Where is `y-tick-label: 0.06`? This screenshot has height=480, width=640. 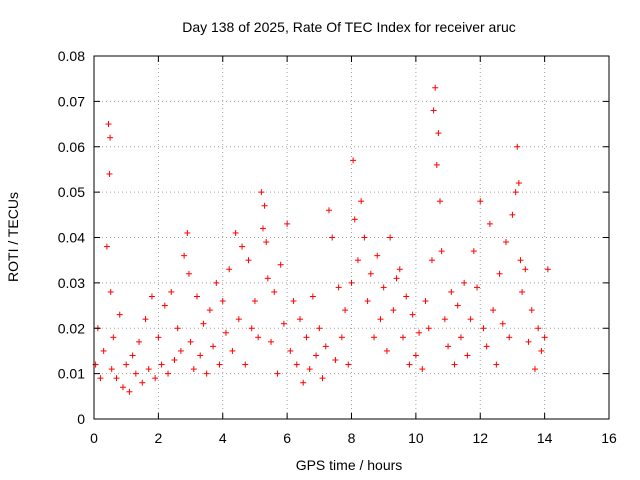 y-tick-label: 0.06 is located at coordinates (71, 147).